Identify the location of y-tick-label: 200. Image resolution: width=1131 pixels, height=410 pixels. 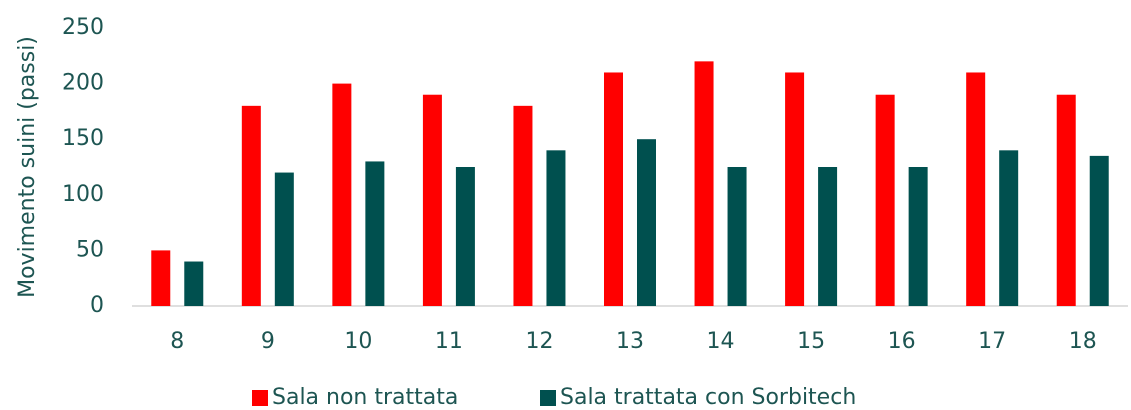
(83, 83).